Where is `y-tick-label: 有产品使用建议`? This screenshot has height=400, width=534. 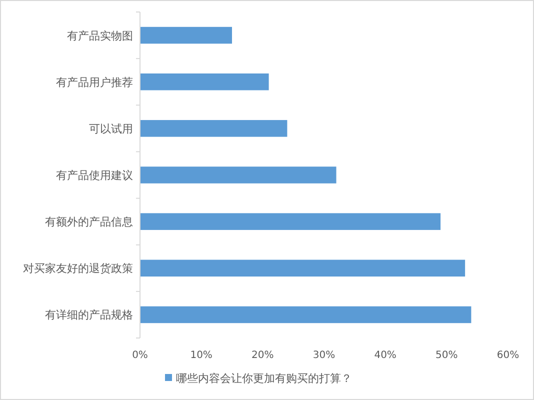 y-tick-label: 有产品使用建议 is located at coordinates (94, 175).